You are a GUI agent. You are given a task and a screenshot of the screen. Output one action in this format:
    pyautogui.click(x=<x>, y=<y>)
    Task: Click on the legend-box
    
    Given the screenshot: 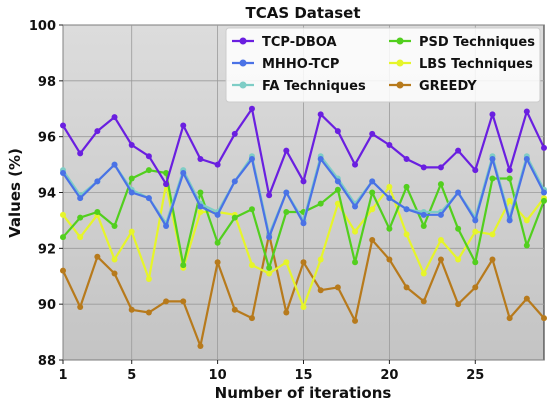 What is the action you would take?
    pyautogui.click(x=383, y=65)
    